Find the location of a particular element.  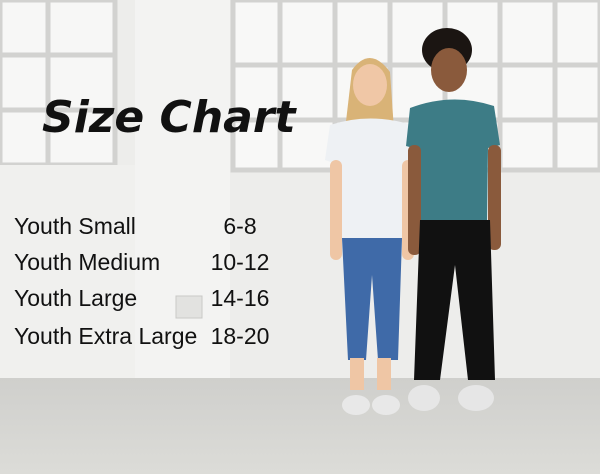

boy is located at coordinates (453, 219).